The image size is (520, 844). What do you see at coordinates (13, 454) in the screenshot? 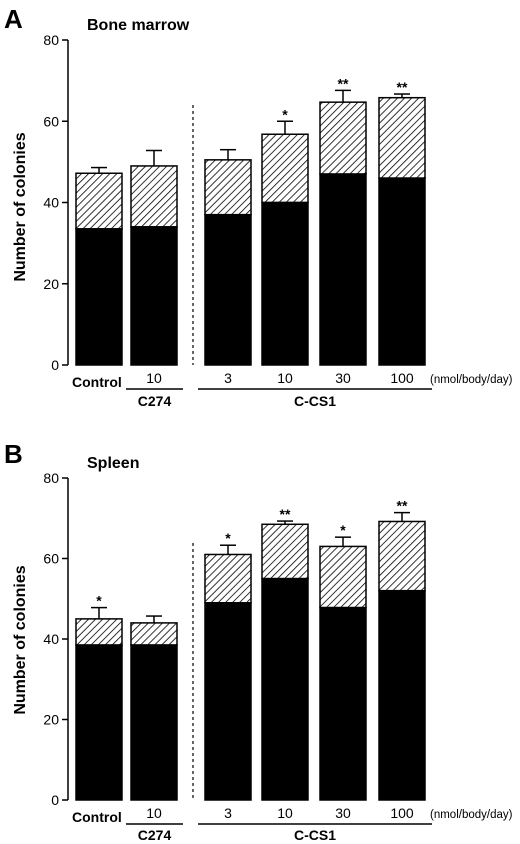
I see `panel-letter: B` at bounding box center [13, 454].